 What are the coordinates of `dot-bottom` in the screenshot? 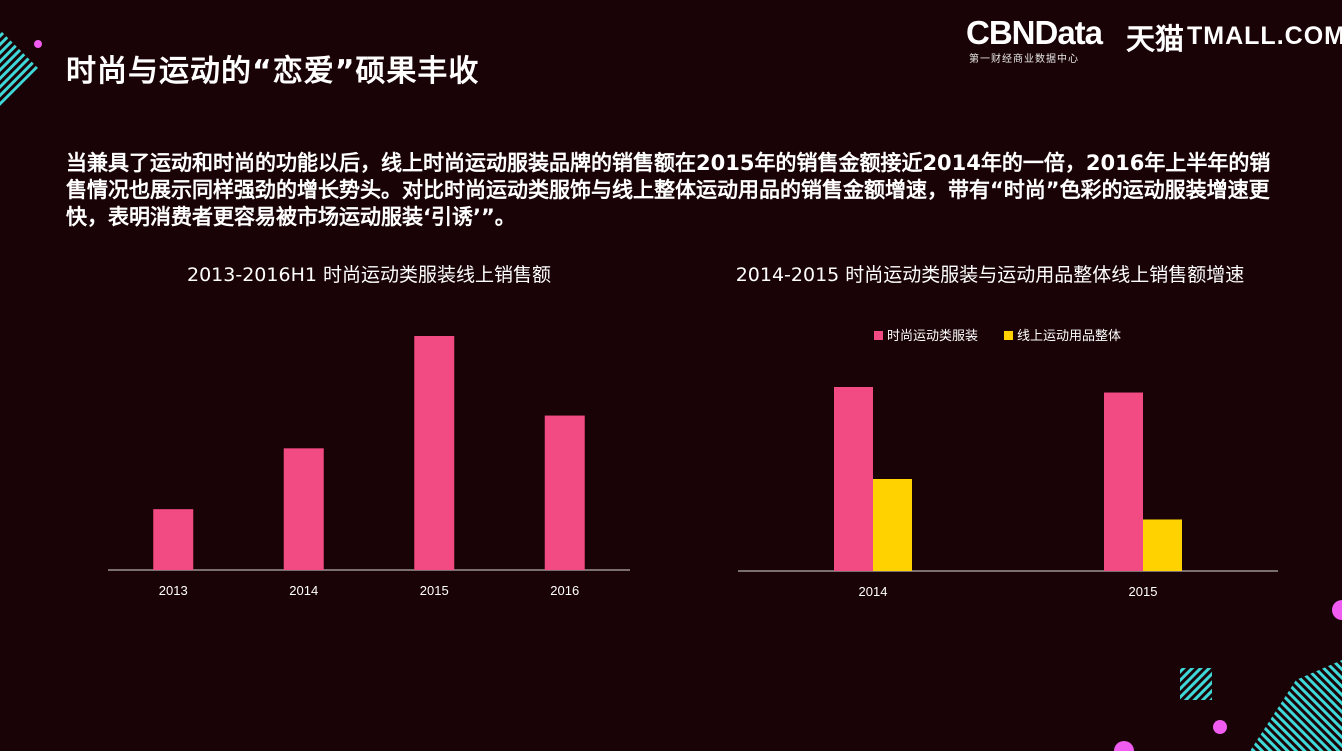 It's located at (1124, 746).